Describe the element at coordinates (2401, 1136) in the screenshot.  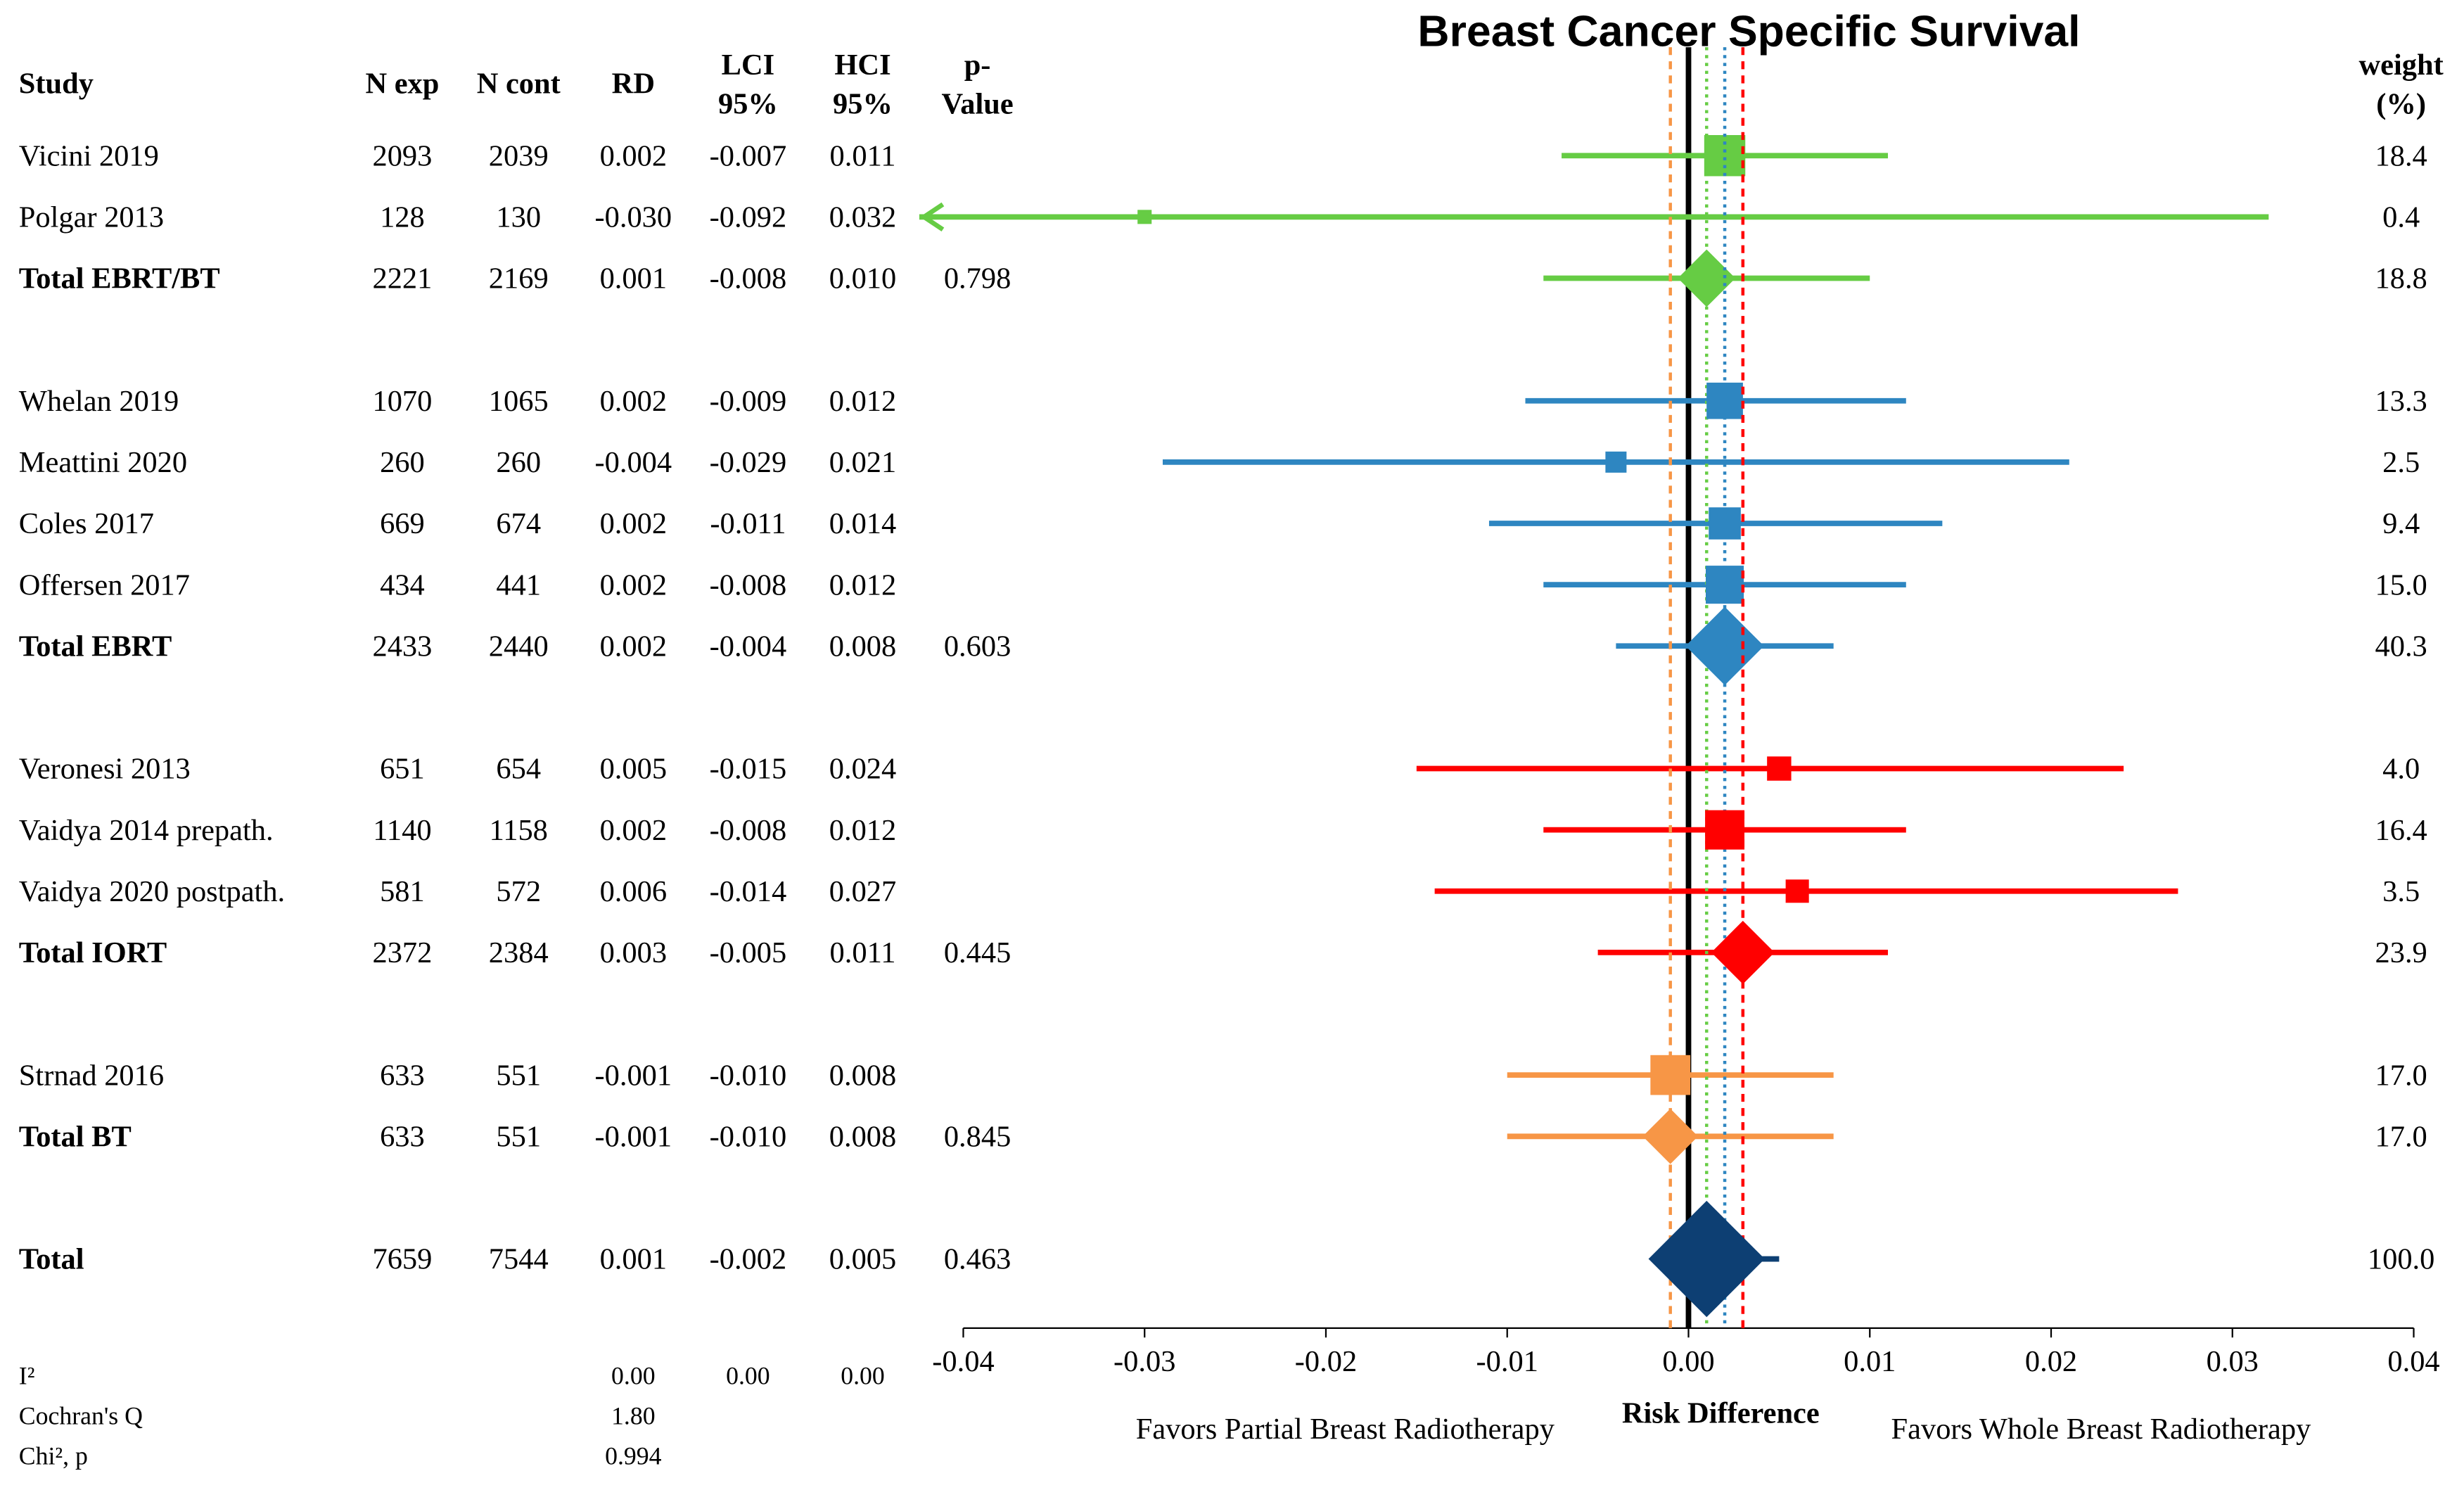
I see `cell-weight: 17.0` at that location.